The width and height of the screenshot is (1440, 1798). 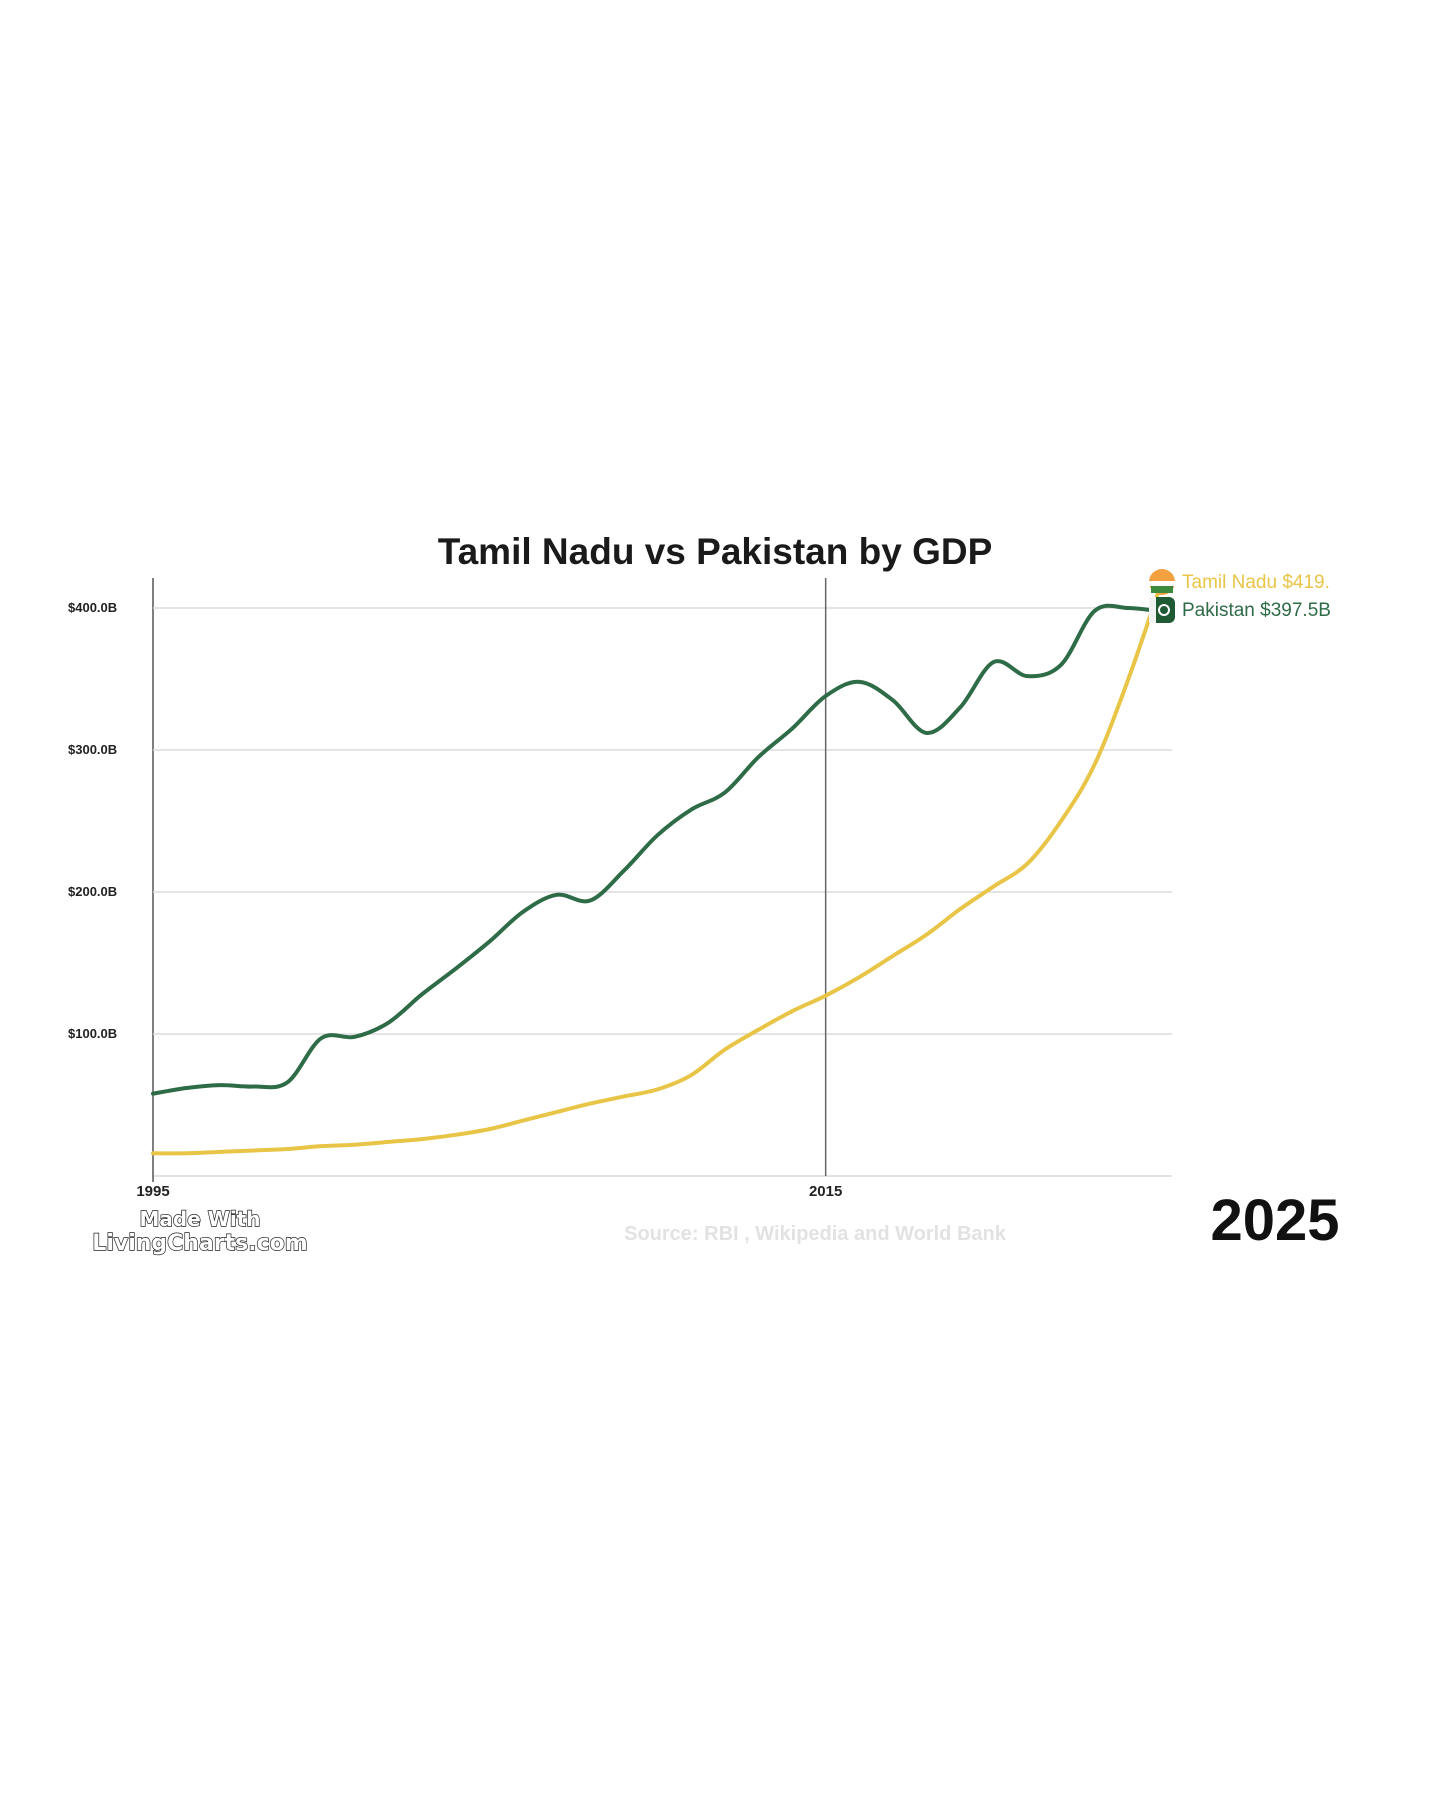 I want to click on y-tick-label: $300.0B, so click(x=92, y=749).